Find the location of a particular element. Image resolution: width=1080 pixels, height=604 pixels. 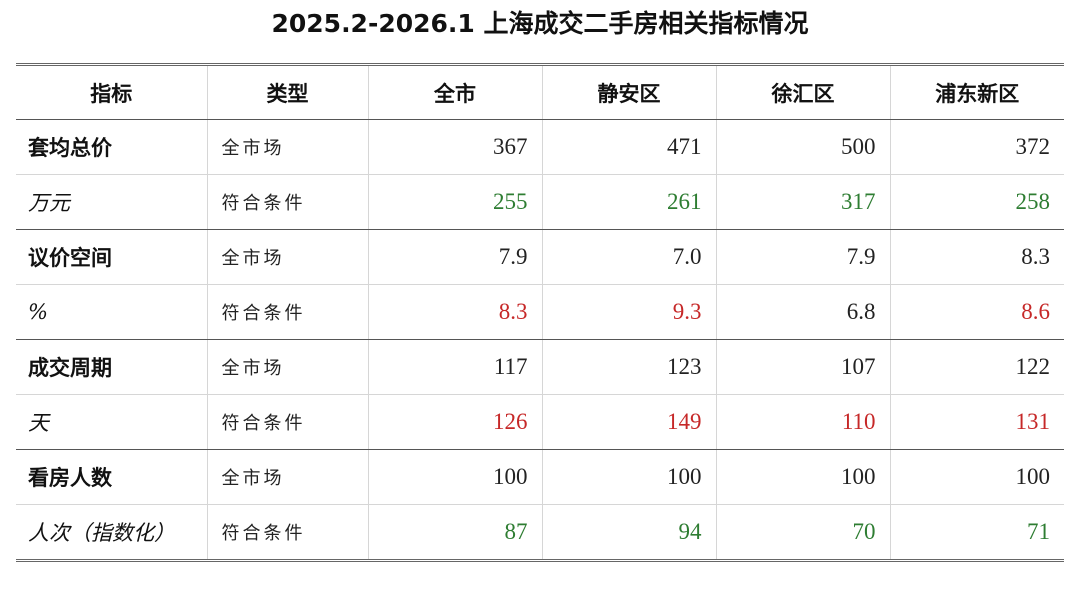

indicator-name: 成交周期 is located at coordinates (111, 367).